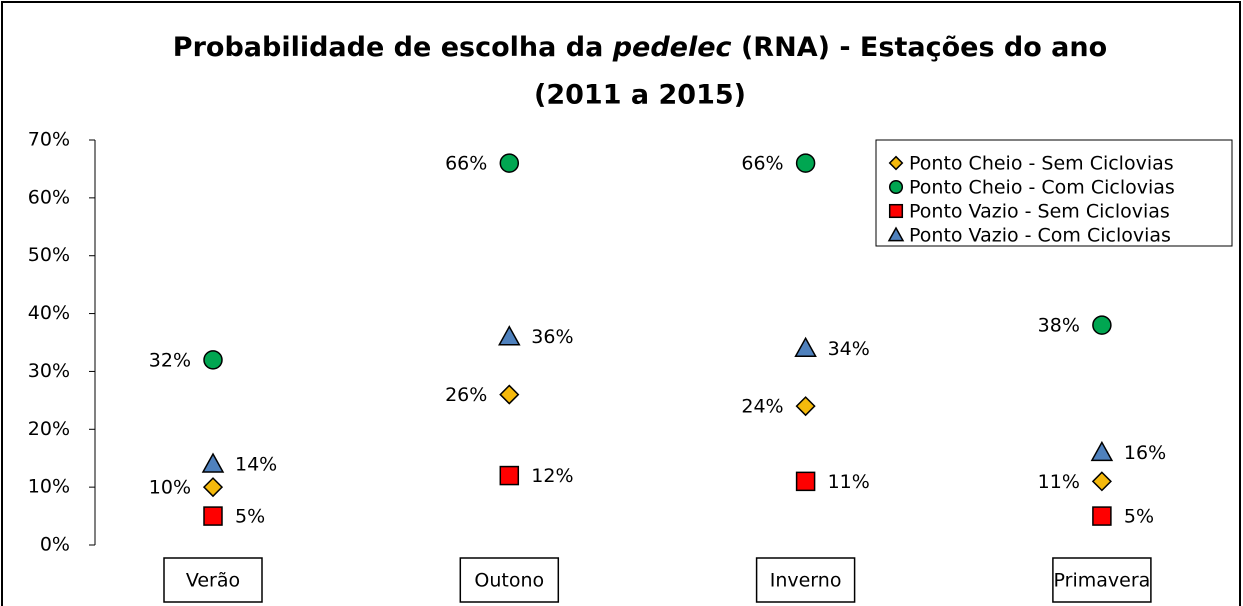 The height and width of the screenshot is (606, 1243). What do you see at coordinates (1039, 212) in the screenshot?
I see `legend-label: Ponto Vazio - Sem Ciclovias` at bounding box center [1039, 212].